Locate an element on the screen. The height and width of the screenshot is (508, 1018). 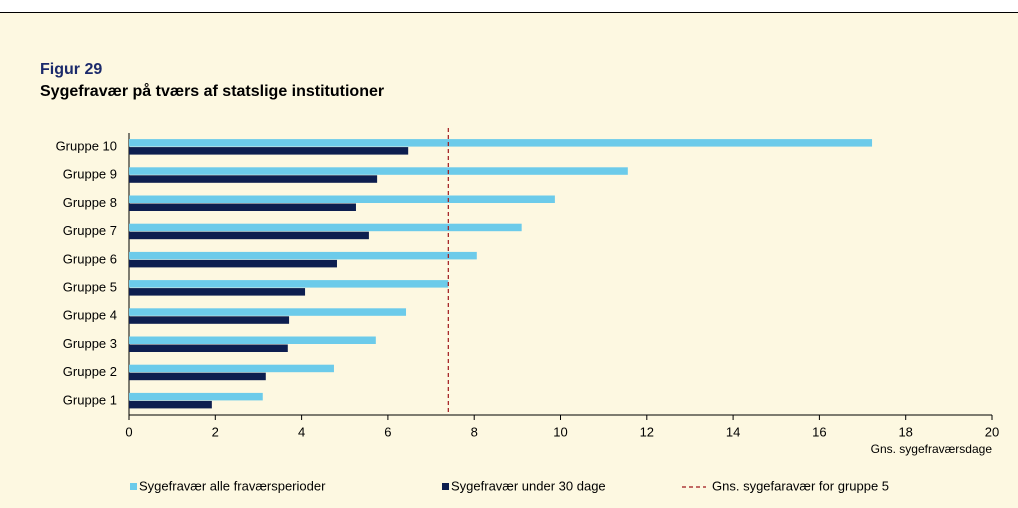
y-tick-label: Gruppe 2 is located at coordinates (90, 371).